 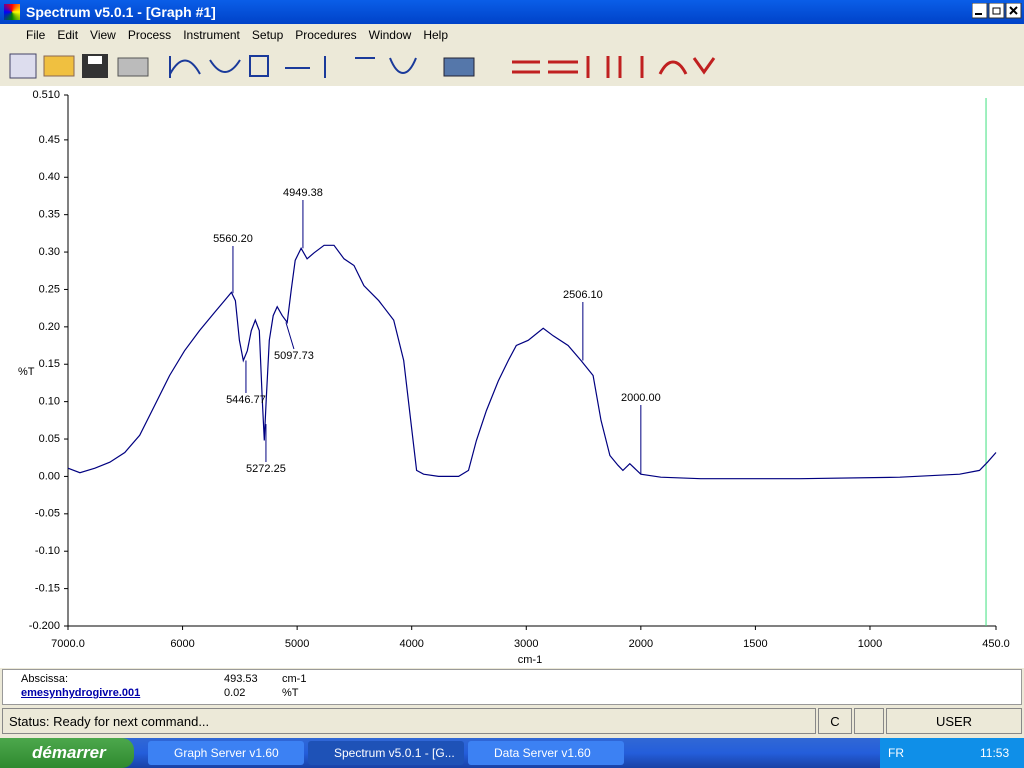 What do you see at coordinates (149, 35) in the screenshot?
I see `menu-item: Process` at bounding box center [149, 35].